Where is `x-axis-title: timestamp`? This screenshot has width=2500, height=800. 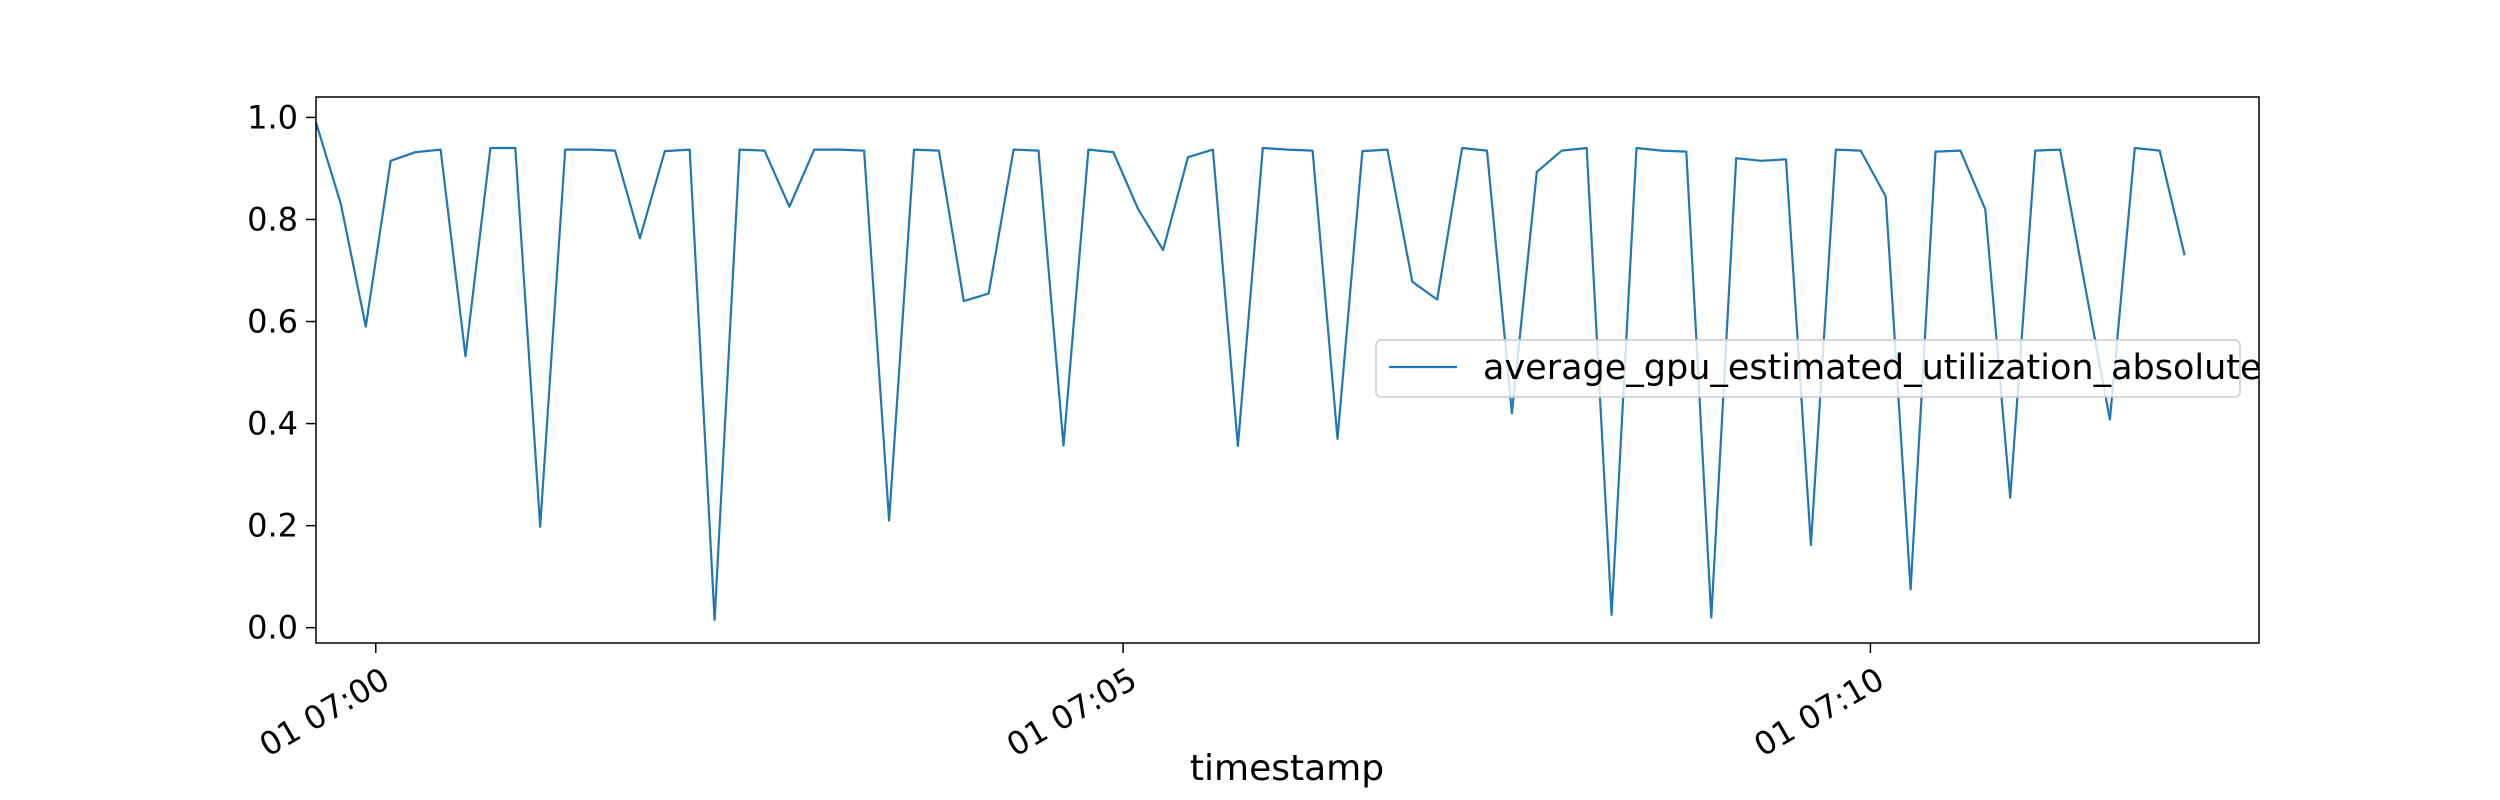 x-axis-title: timestamp is located at coordinates (1287, 768).